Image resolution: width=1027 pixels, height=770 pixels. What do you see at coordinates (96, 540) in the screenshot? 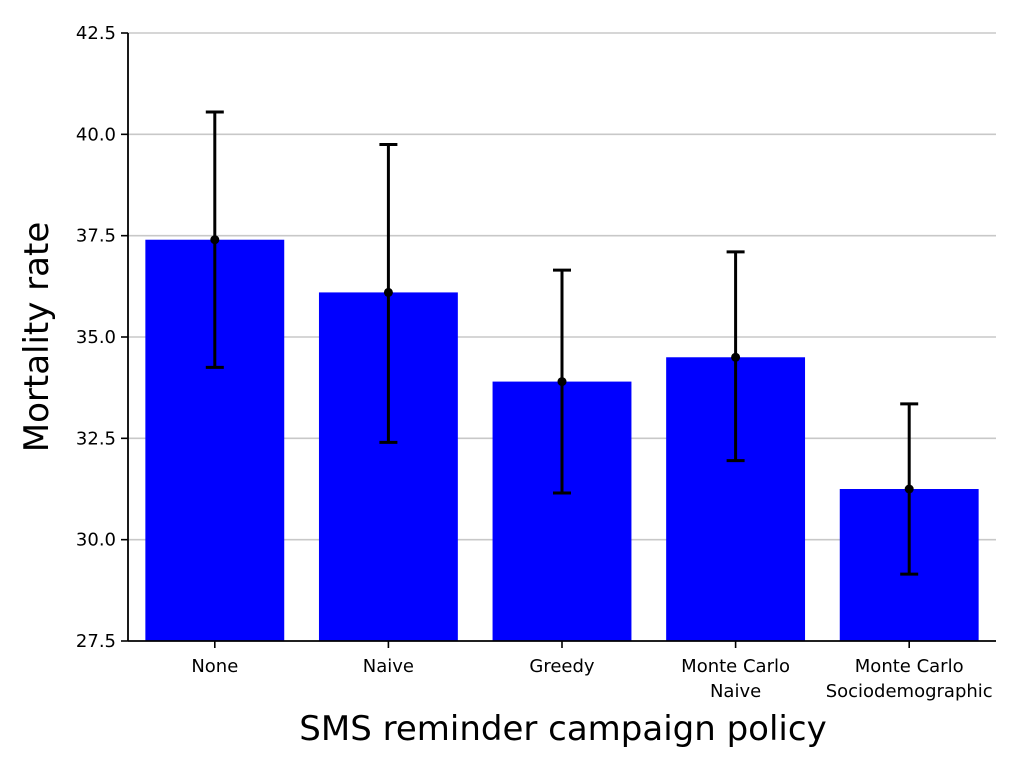
I see `y-tick-label: 30.0` at bounding box center [96, 540].